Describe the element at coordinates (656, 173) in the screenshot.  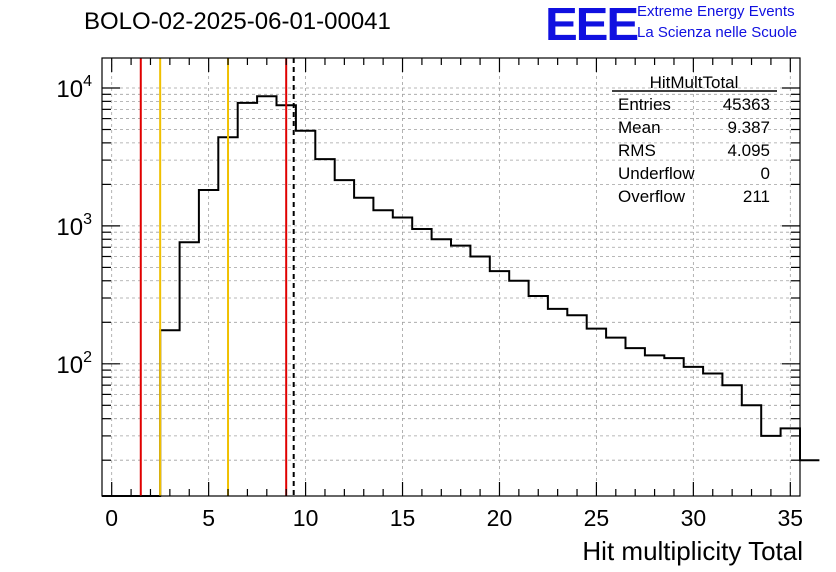
I see `stats-label: Underflow` at that location.